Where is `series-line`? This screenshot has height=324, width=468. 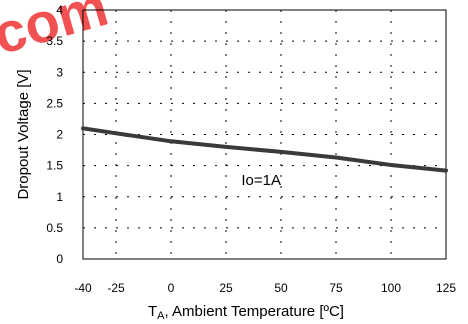 series-line is located at coordinates (264, 149).